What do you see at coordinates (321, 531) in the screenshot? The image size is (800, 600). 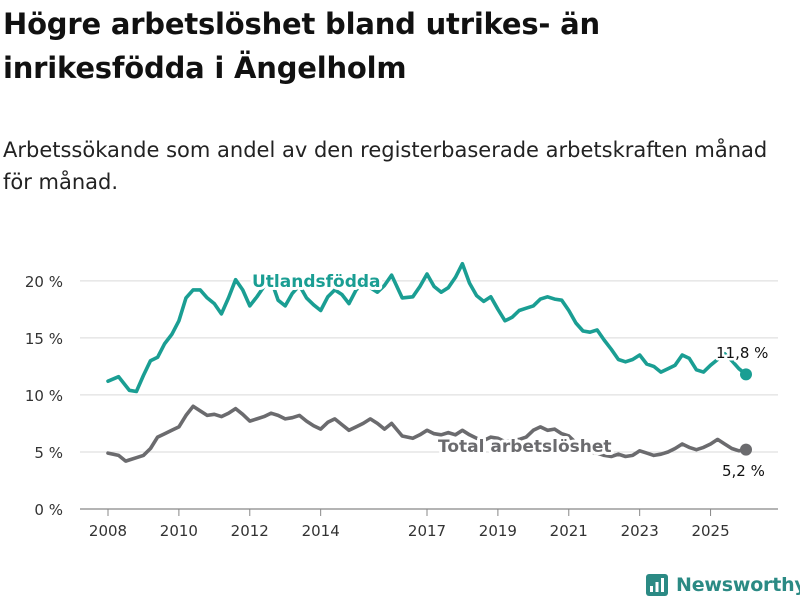 I see `x-tick-label: 2014` at bounding box center [321, 531].